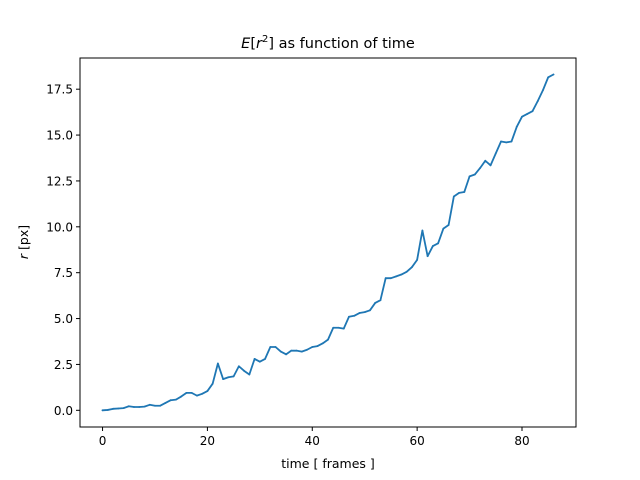 This screenshot has width=640, height=480. What do you see at coordinates (521, 441) in the screenshot?
I see `x-tick-label: 80` at bounding box center [521, 441].